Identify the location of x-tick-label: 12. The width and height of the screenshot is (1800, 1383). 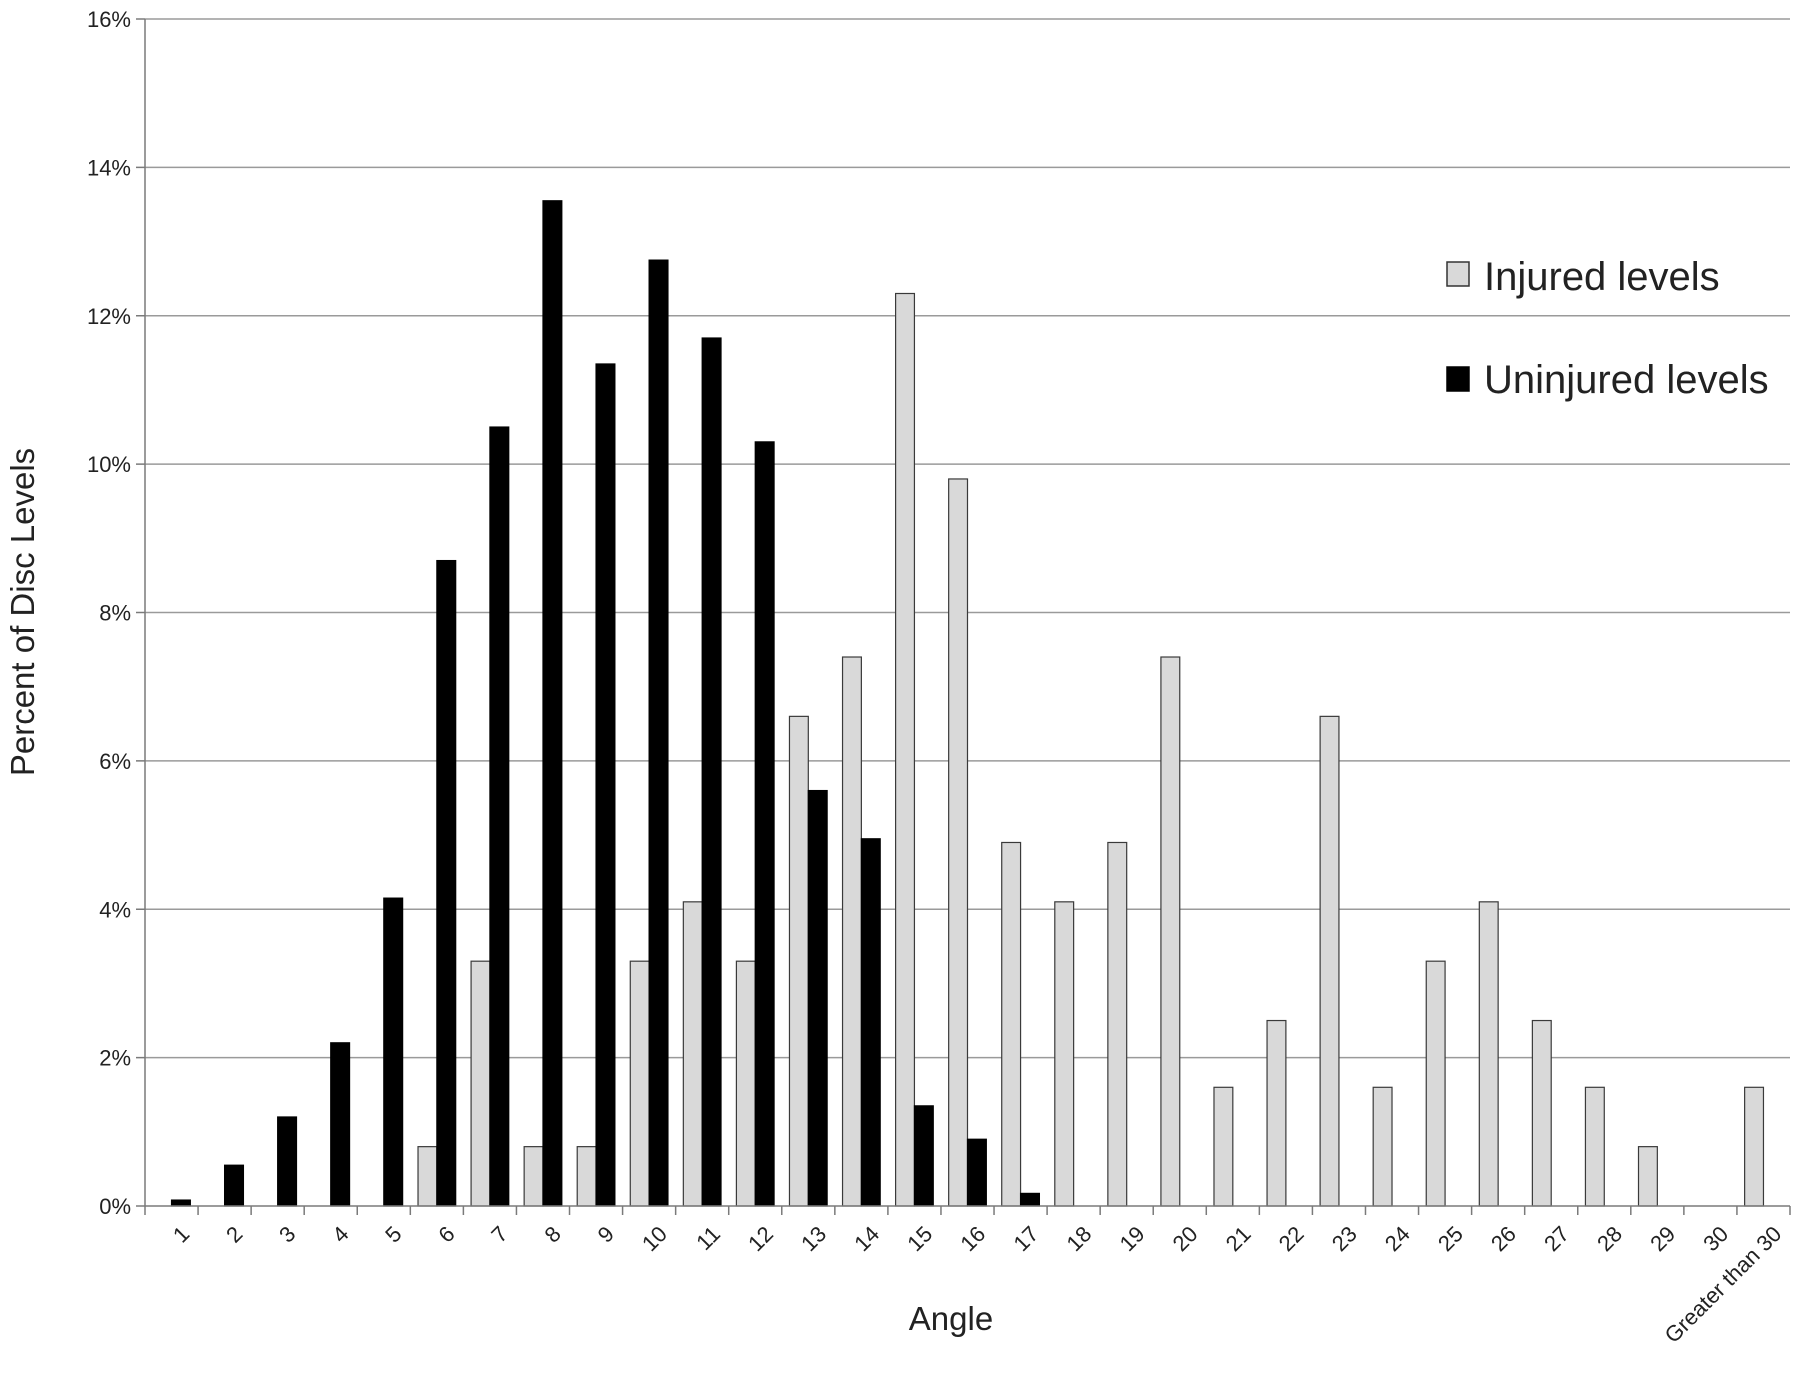
(760, 1238).